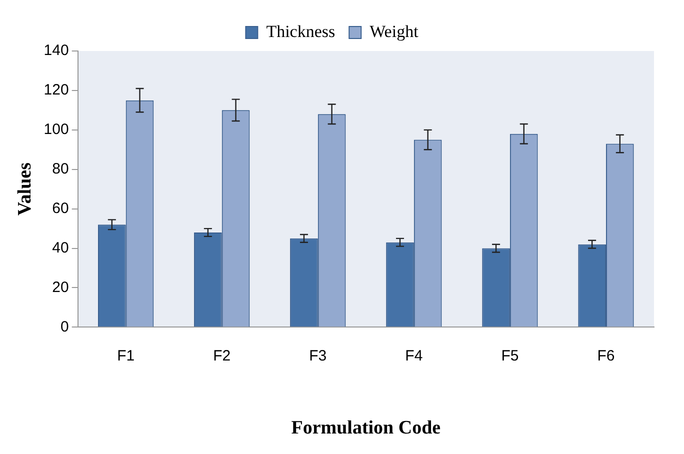  Describe the element at coordinates (60, 169) in the screenshot. I see `y-tick-label: 80` at that location.